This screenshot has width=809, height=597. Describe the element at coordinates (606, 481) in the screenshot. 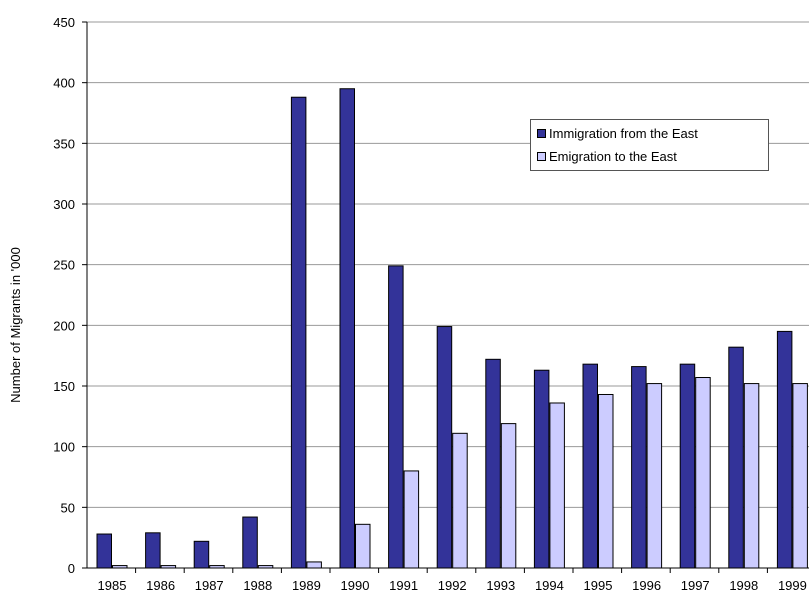

I see `bar-emigration-1995` at that location.